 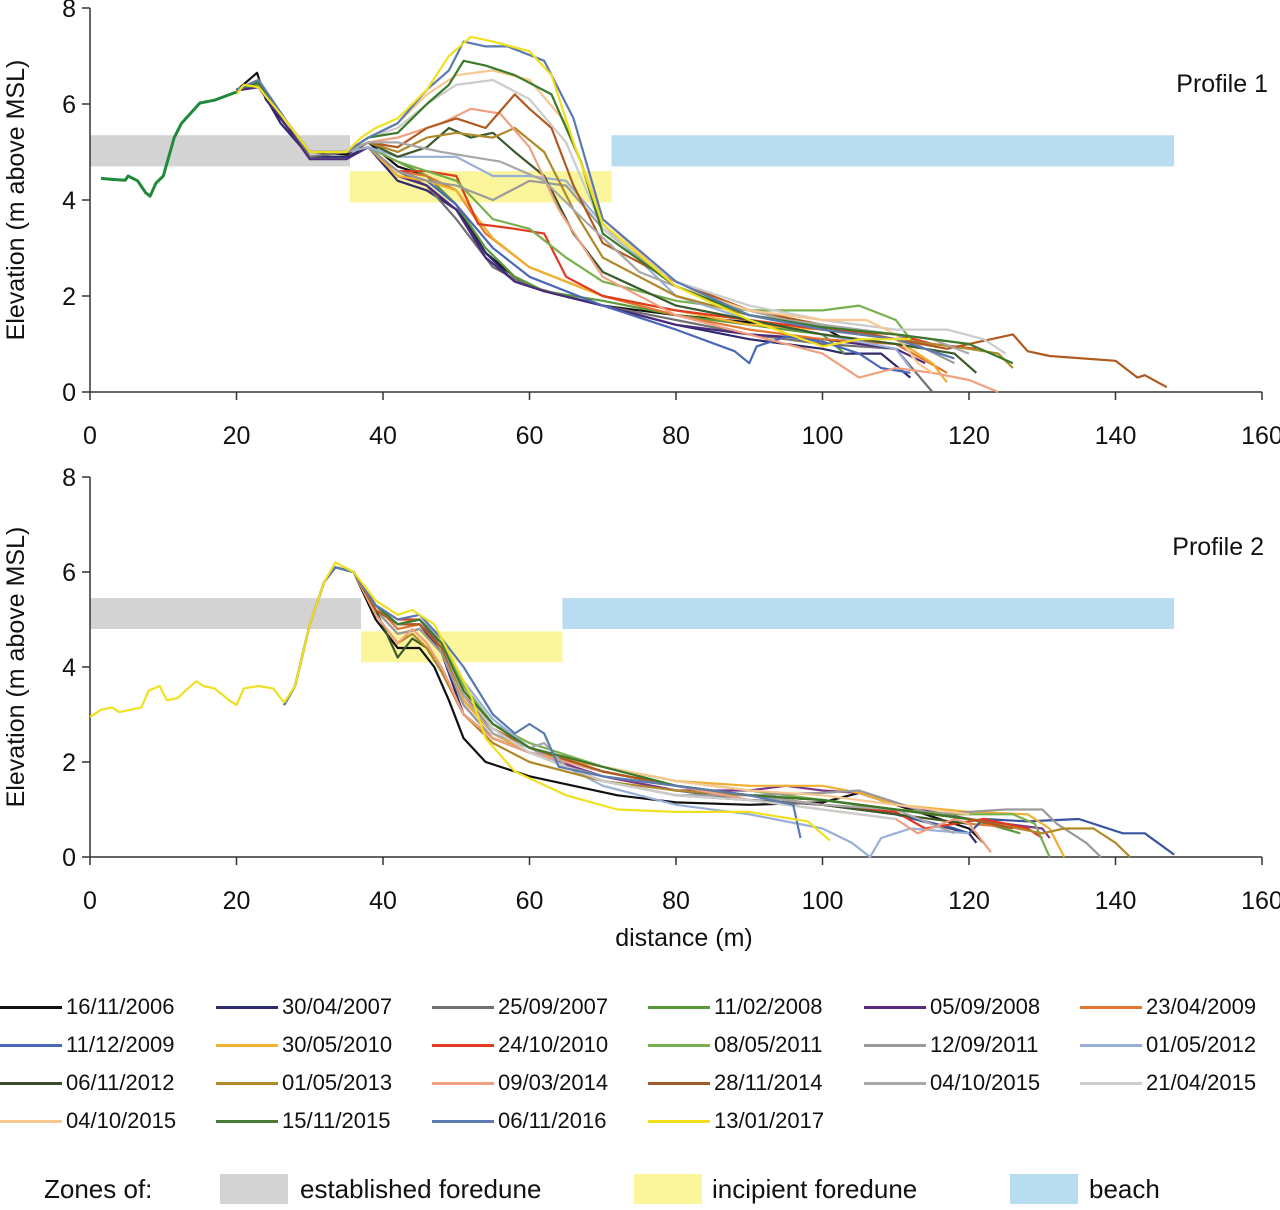 What do you see at coordinates (69, 297) in the screenshot?
I see `y-tick-label: 2` at bounding box center [69, 297].